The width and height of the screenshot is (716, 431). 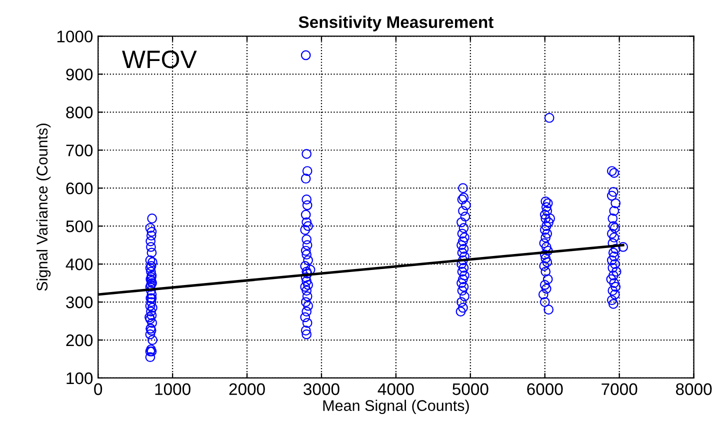 I want to click on y-tick-label: 900, so click(x=79, y=74).